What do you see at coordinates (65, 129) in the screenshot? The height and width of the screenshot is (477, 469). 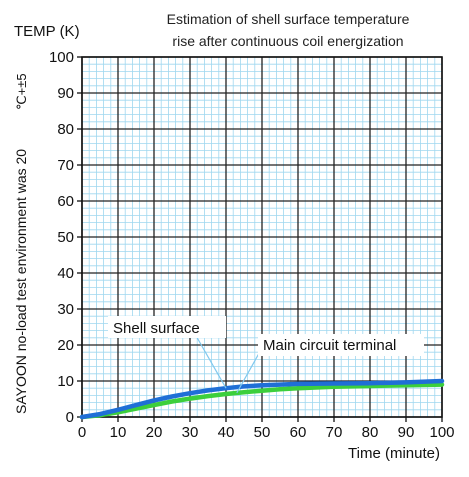 I see `y-tick-label: 80` at bounding box center [65, 129].